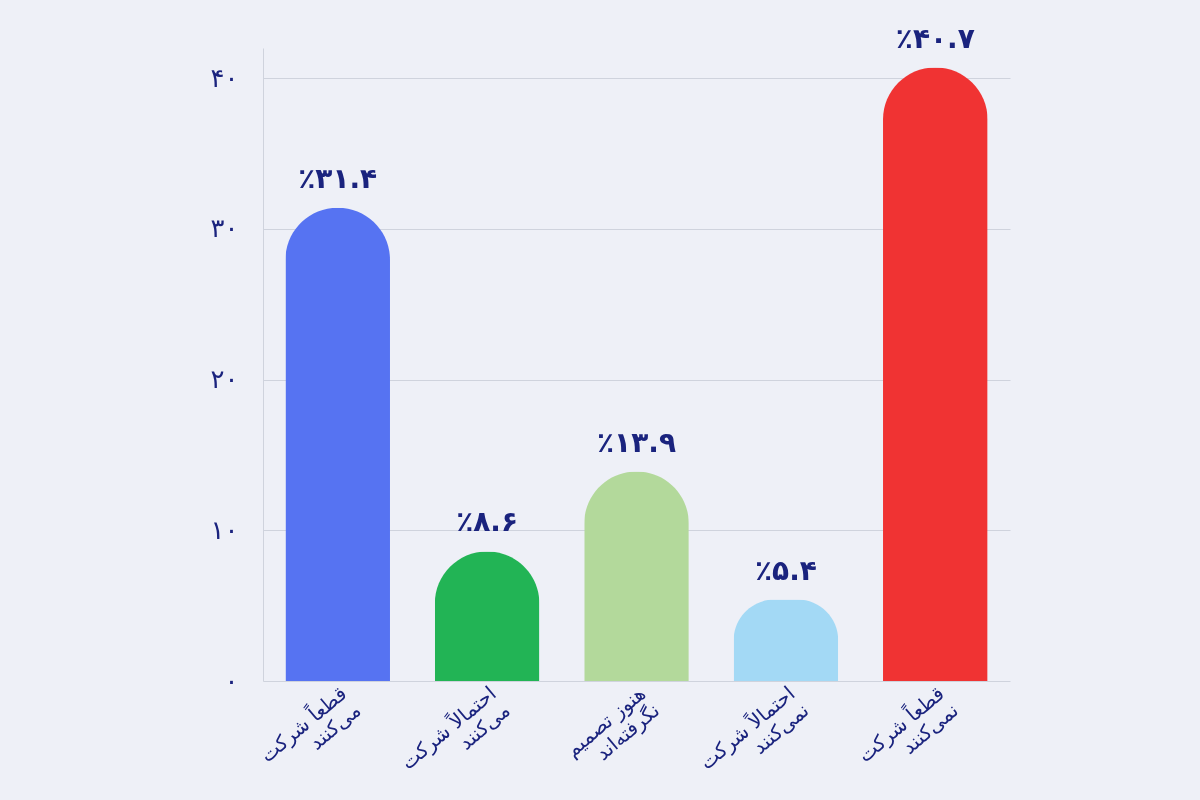 This screenshot has height=800, width=1200. Describe the element at coordinates (935, 38) in the screenshot. I see `data-label: ٪۴۰.۷` at that location.